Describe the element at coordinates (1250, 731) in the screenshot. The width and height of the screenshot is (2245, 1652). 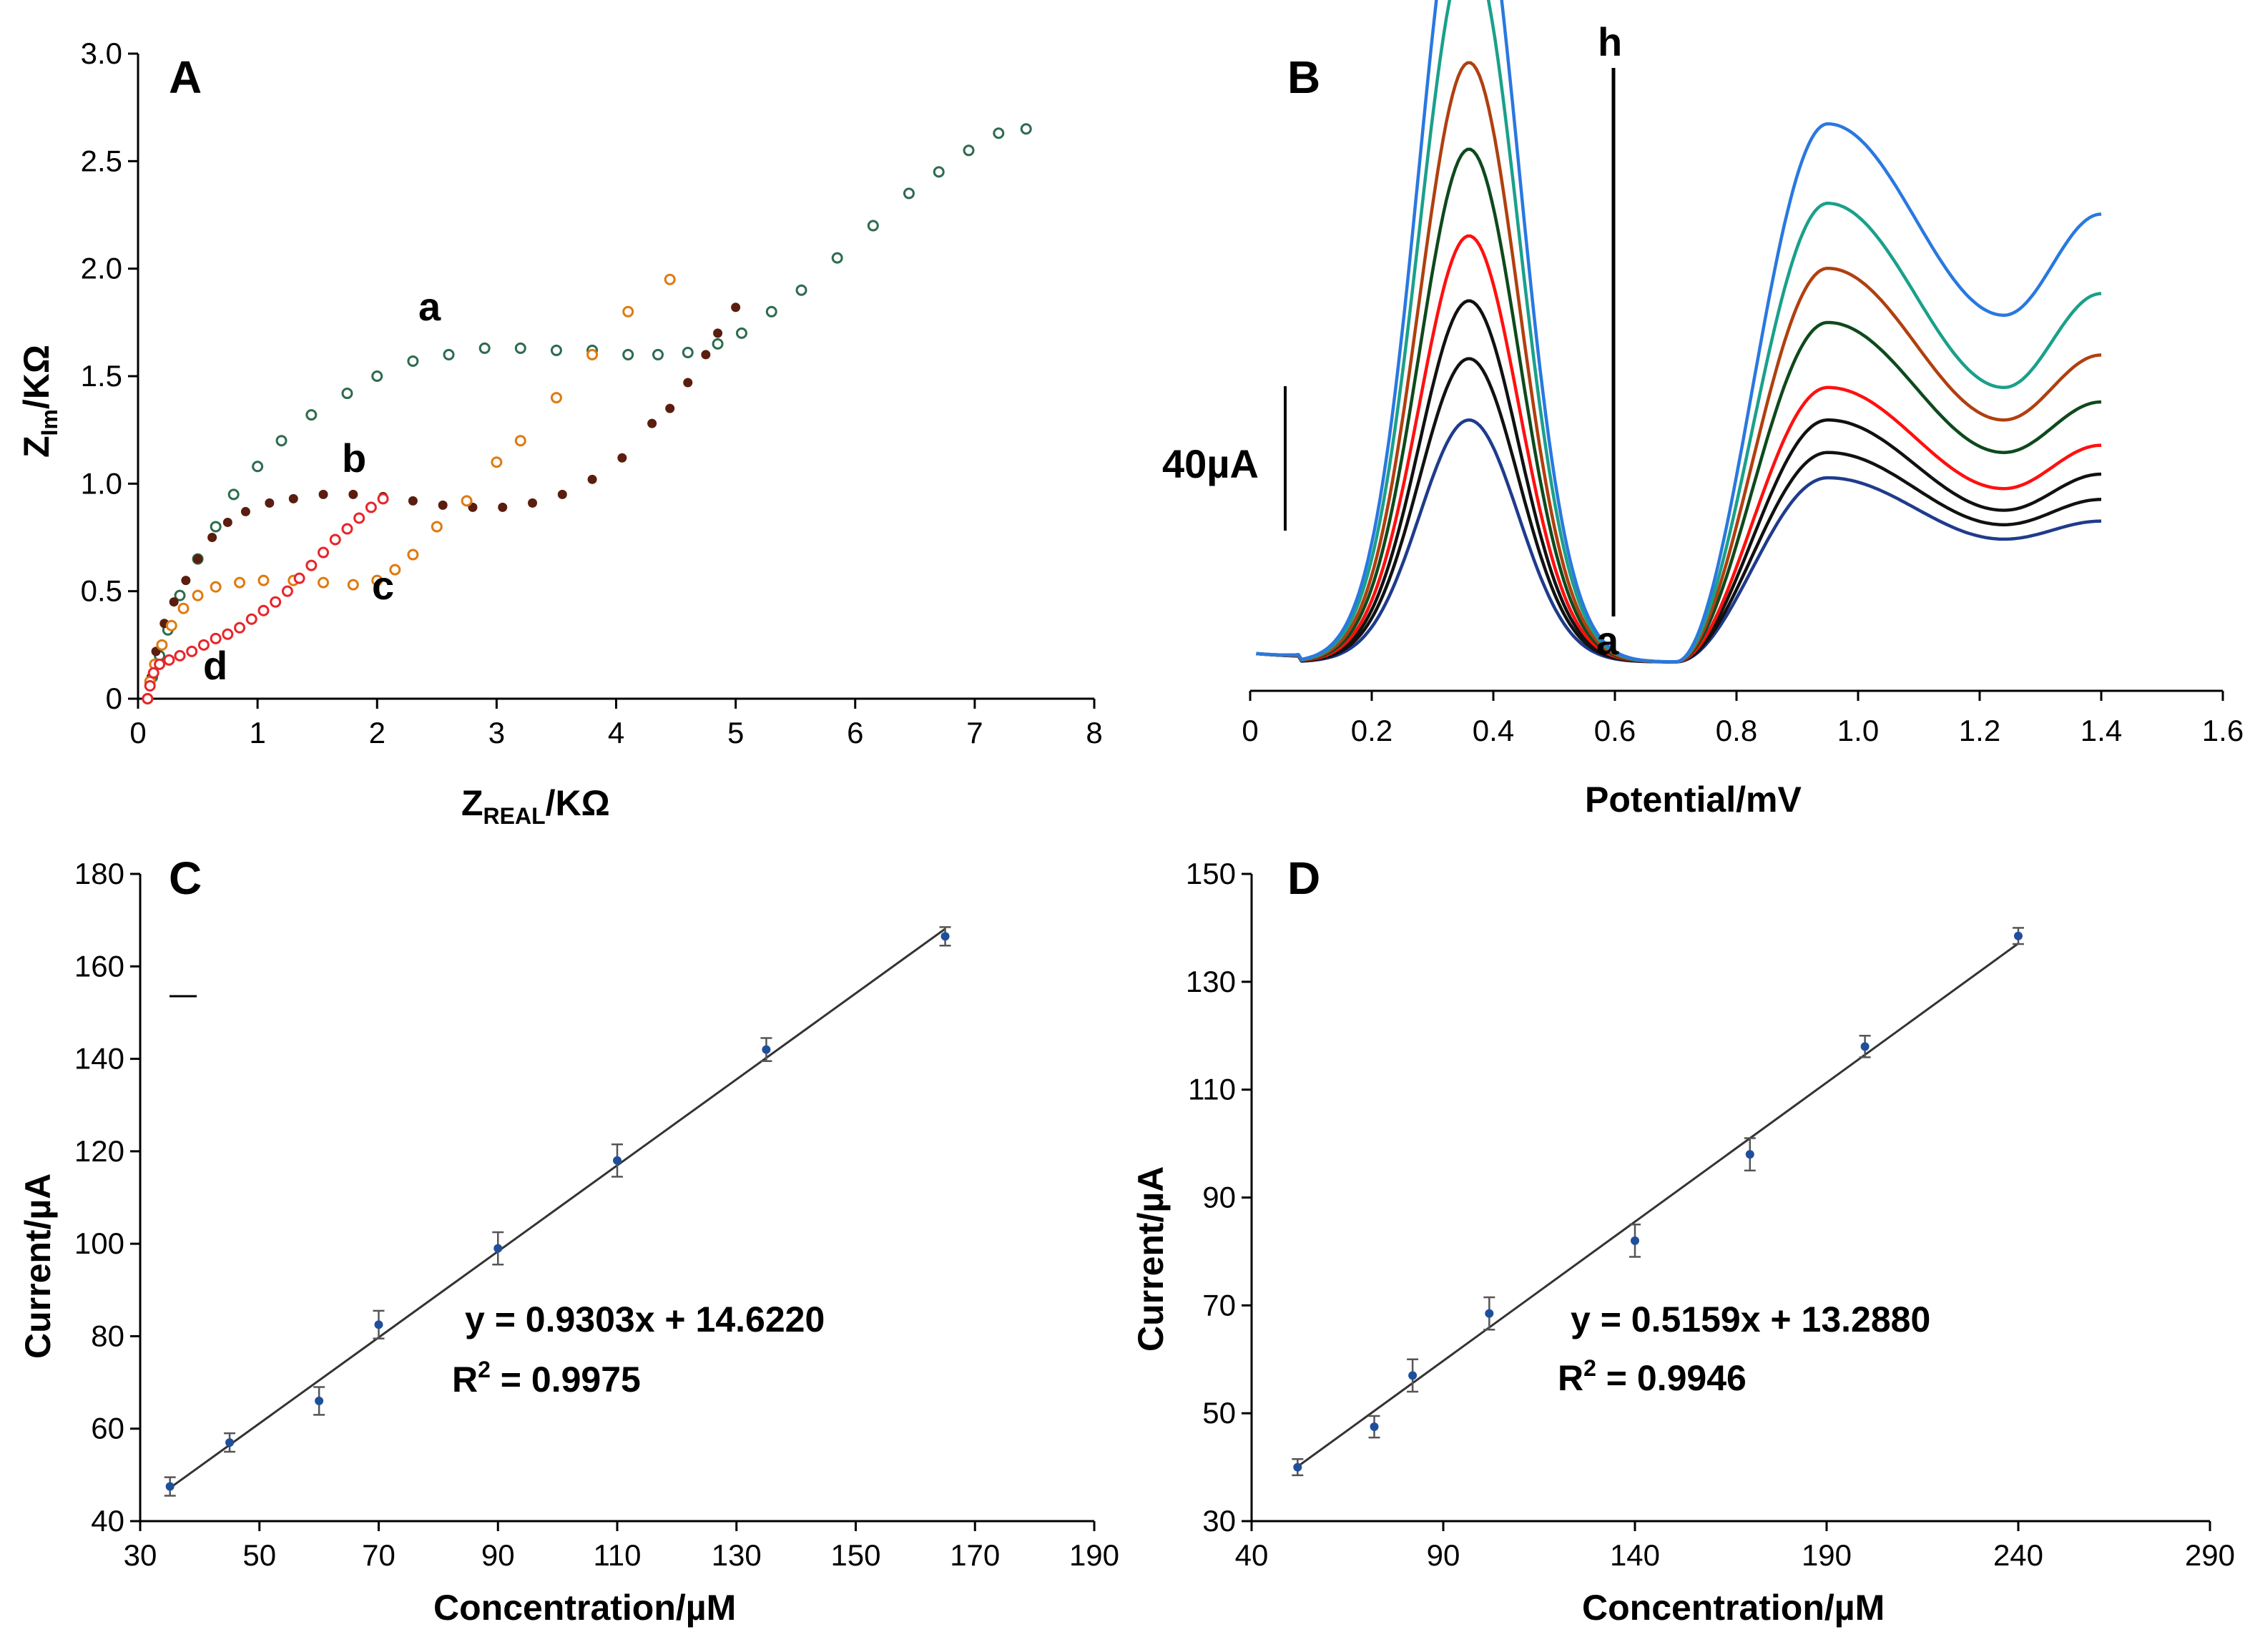
I see `panel-b-x-tick-label: 0` at that location.